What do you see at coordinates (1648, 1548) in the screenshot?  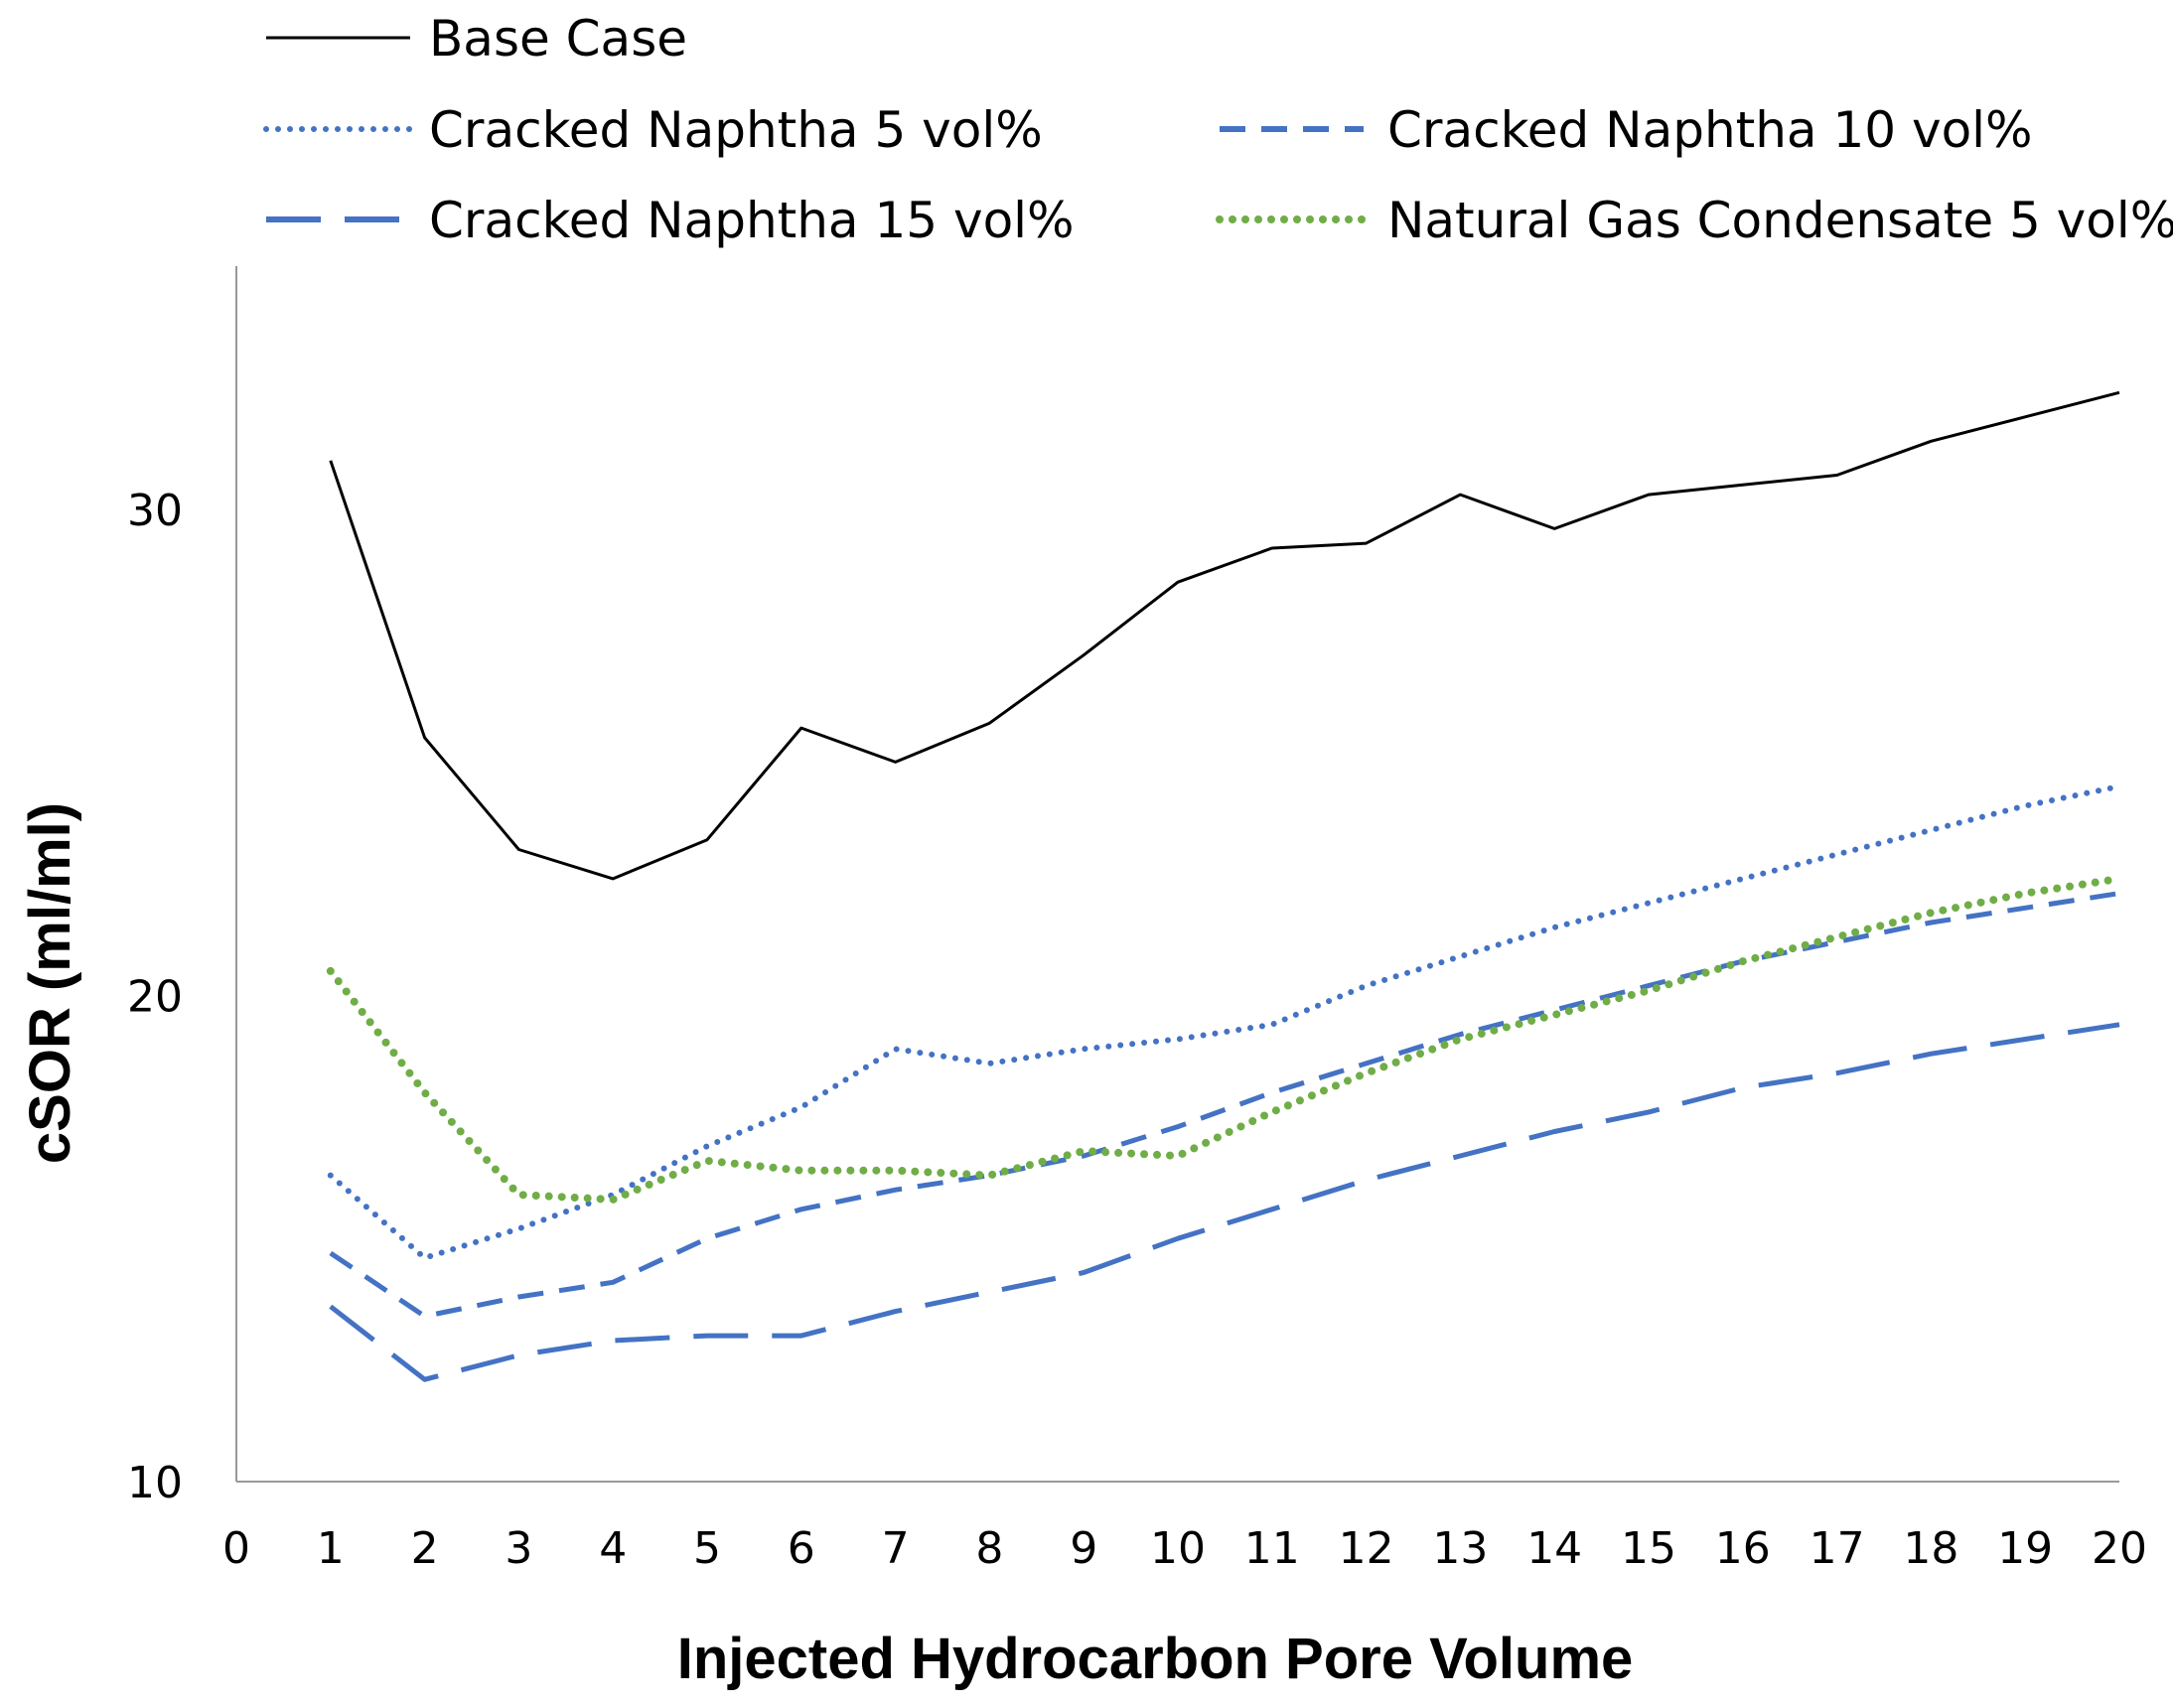 I see `x-tick-label: 15` at bounding box center [1648, 1548].